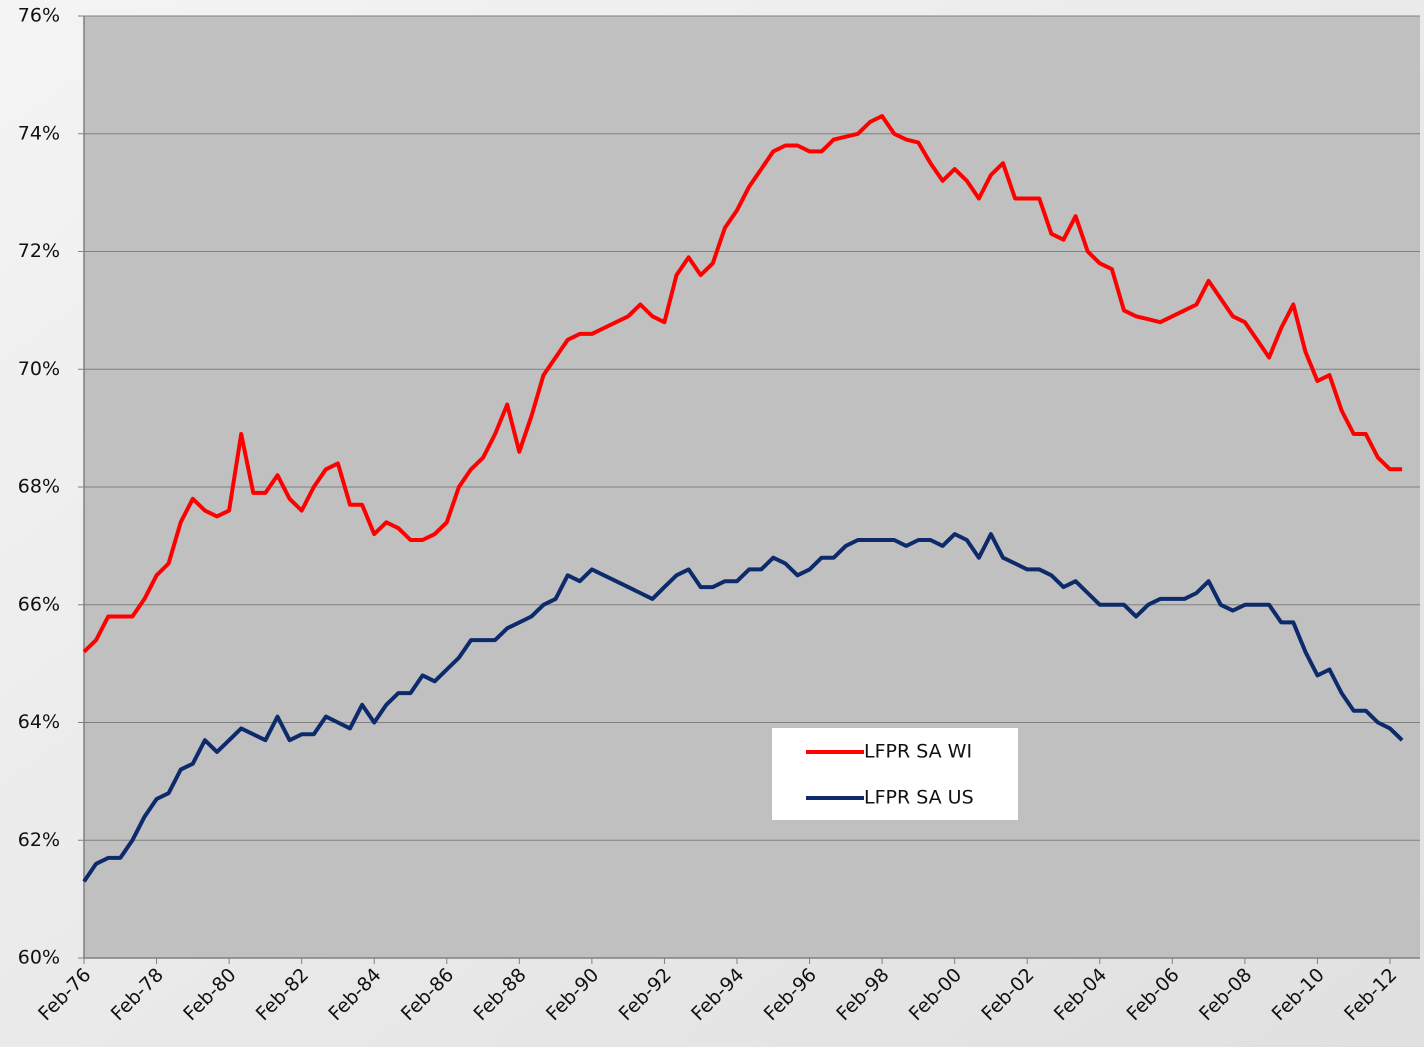 Image resolution: width=1424 pixels, height=1047 pixels. What do you see at coordinates (919, 798) in the screenshot?
I see `legend-label: LFPR SA US` at bounding box center [919, 798].